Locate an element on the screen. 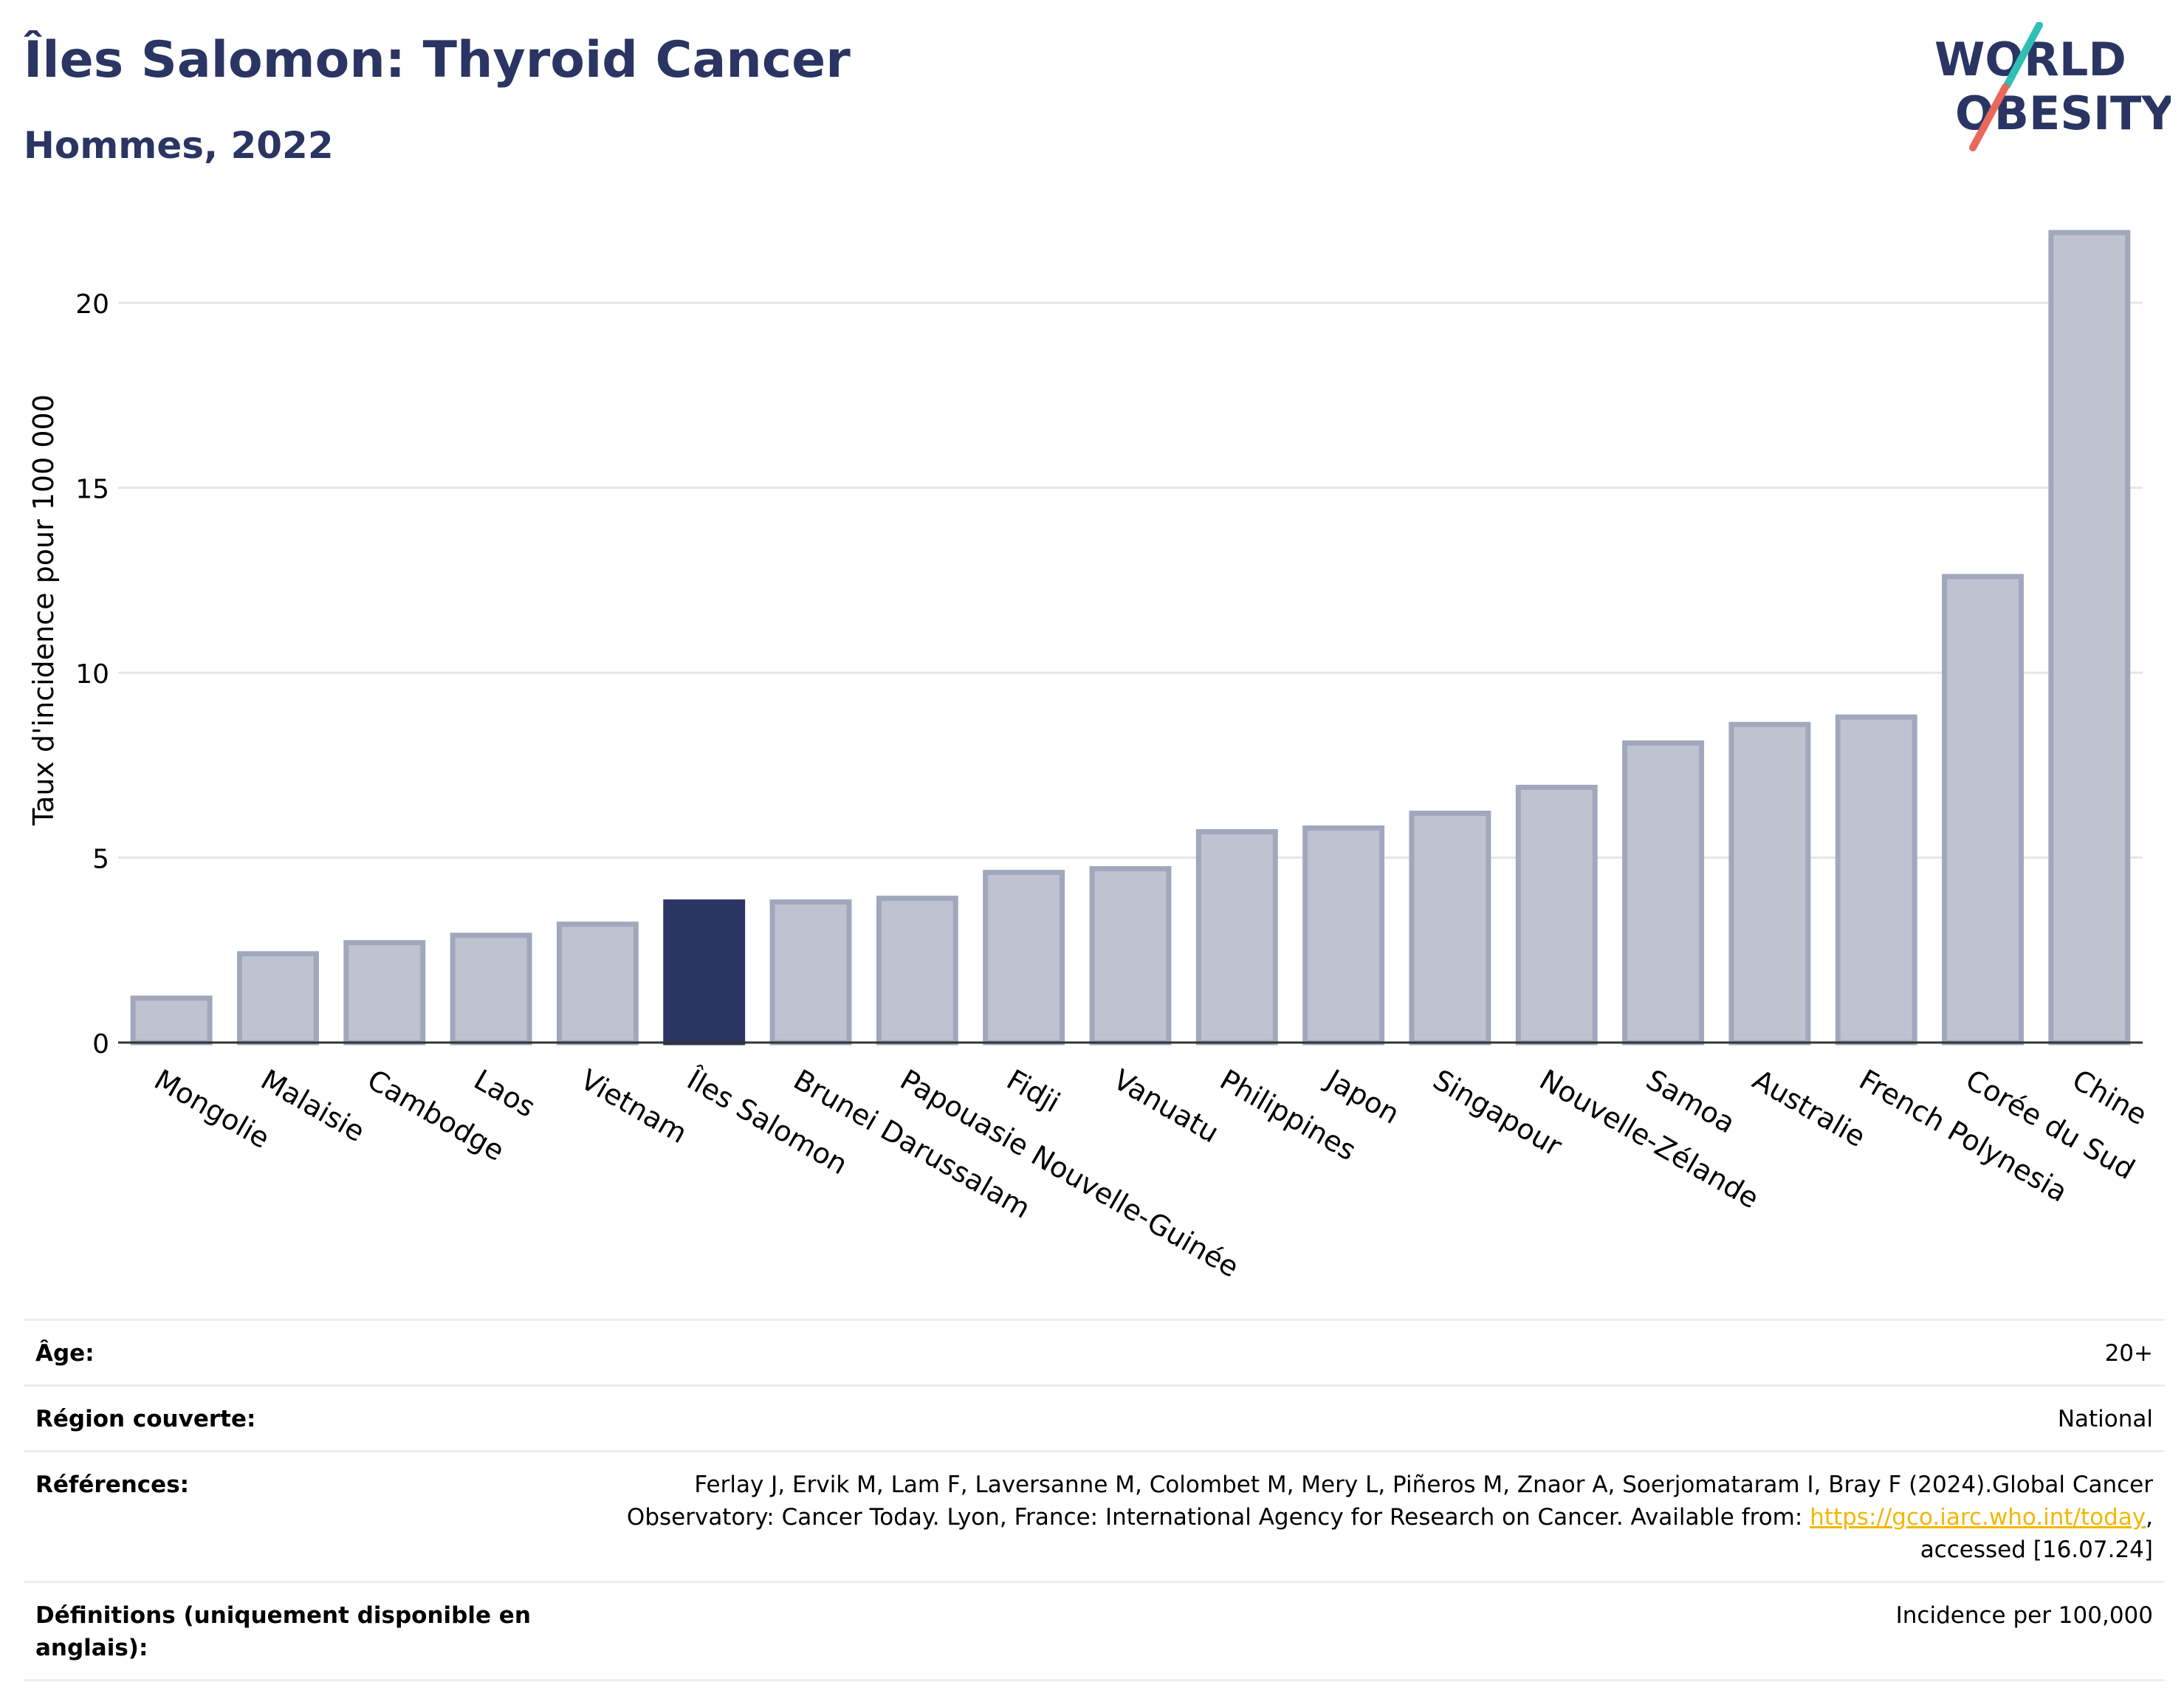 This screenshot has height=1696, width=2184. meta-value-definitions: Incidence per 100,000 is located at coordinates (2024, 1615).